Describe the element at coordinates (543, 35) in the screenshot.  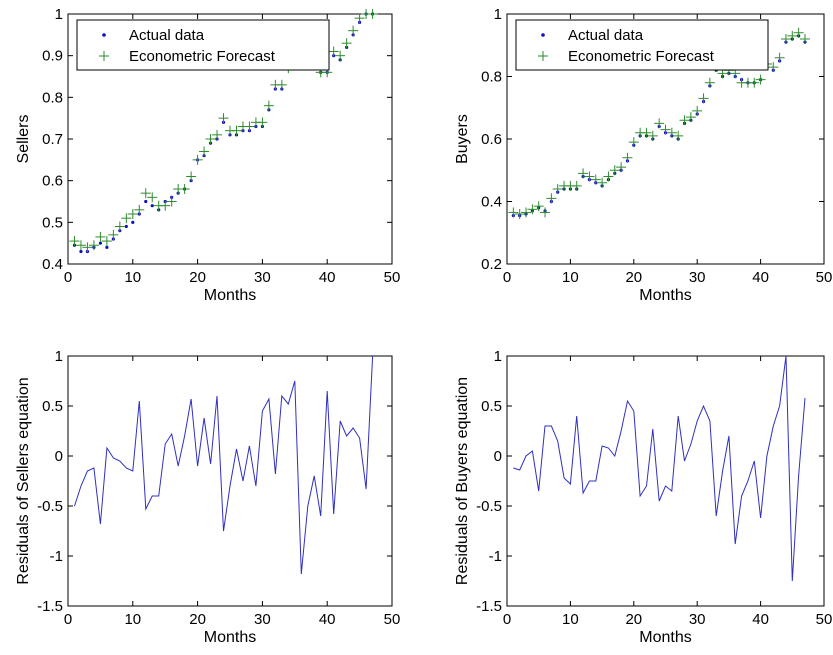
I see `legend-dot` at that location.